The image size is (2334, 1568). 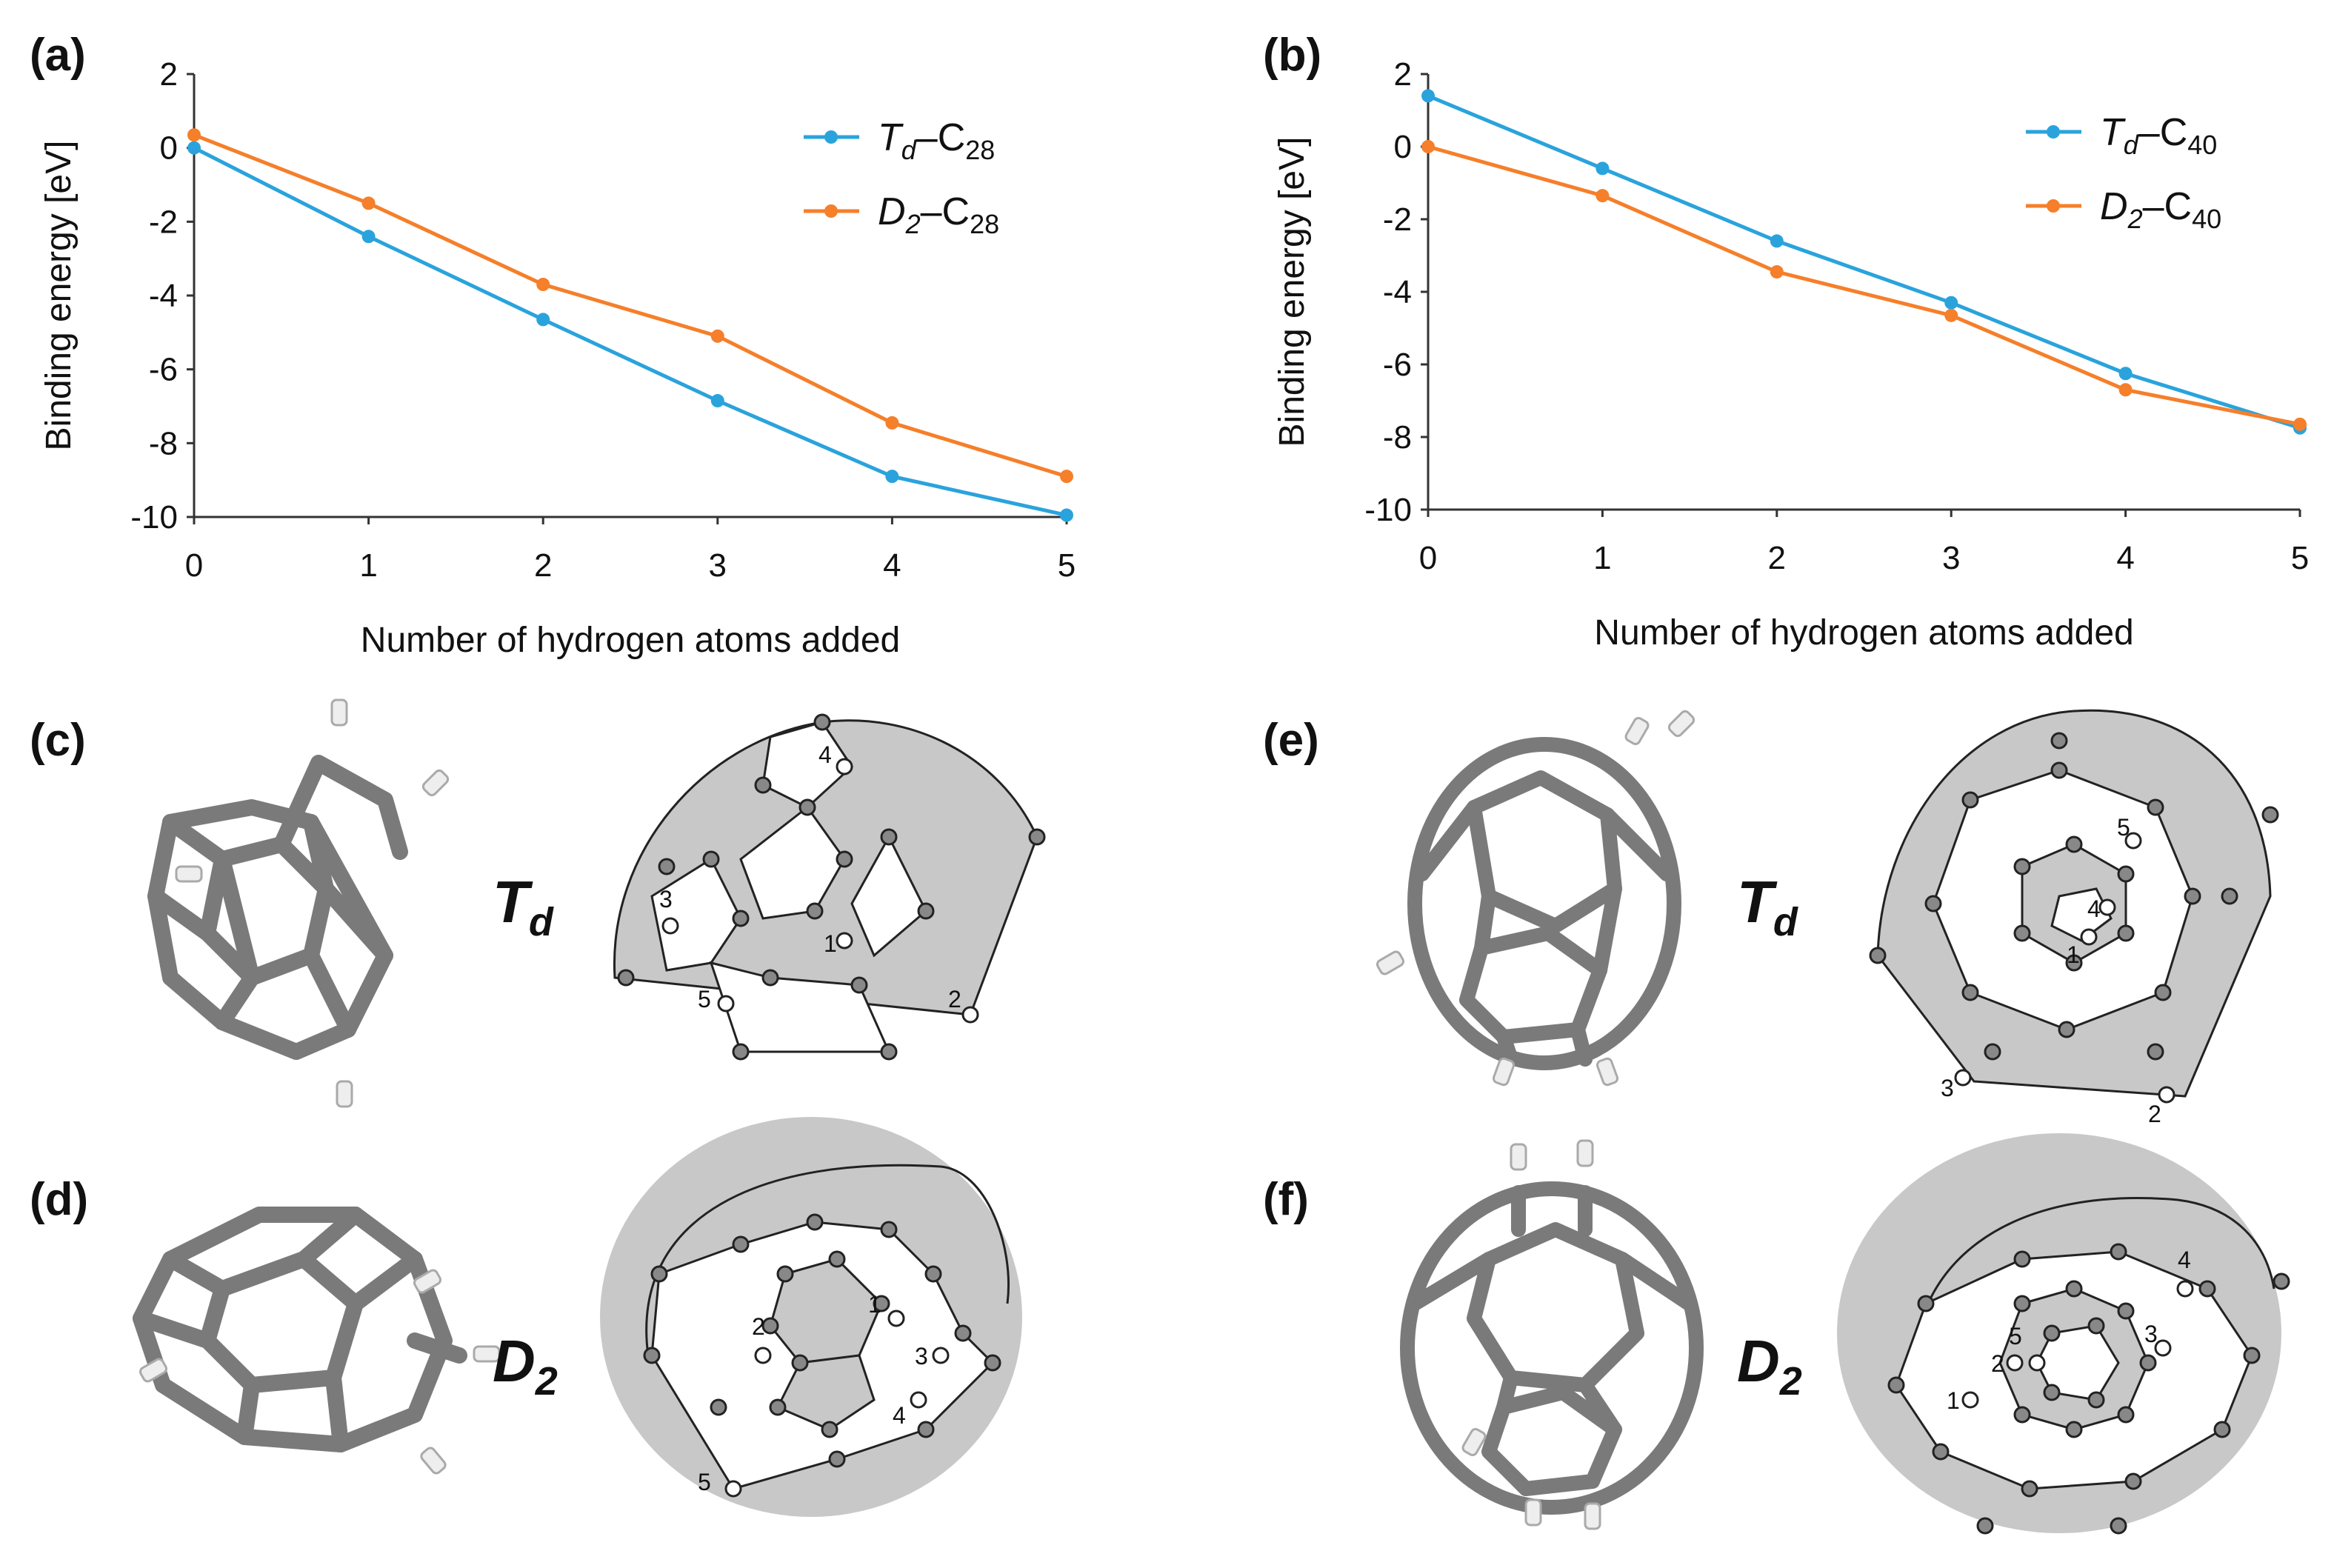 I want to click on hydrogen-atoms-c, so click(x=312, y=903).